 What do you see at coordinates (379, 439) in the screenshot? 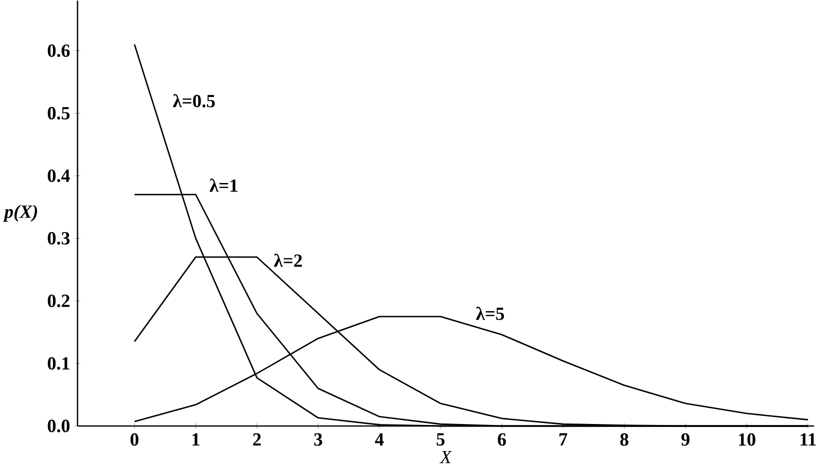
I see `x-tick-label: 4` at bounding box center [379, 439].